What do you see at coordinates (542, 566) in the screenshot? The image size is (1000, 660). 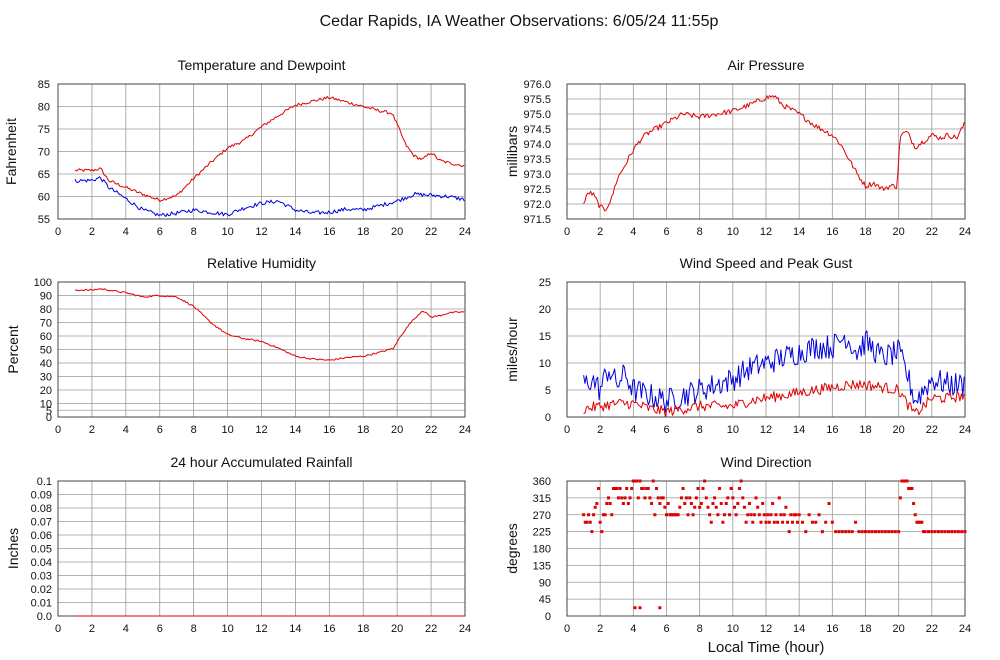 I see `y-tick-label: 135` at bounding box center [542, 566].